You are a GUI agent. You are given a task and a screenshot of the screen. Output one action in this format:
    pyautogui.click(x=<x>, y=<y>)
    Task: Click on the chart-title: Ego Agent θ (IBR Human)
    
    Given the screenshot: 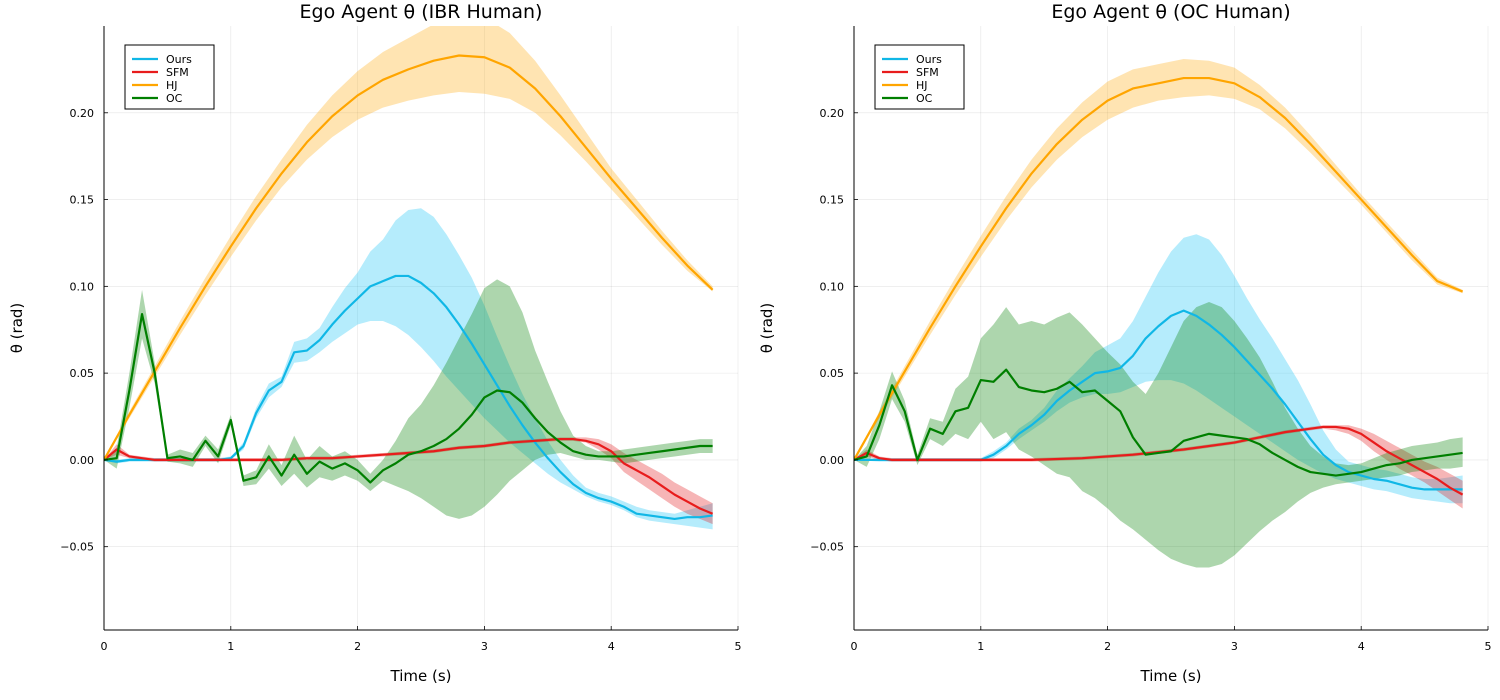 What is the action you would take?
    pyautogui.click(x=421, y=12)
    